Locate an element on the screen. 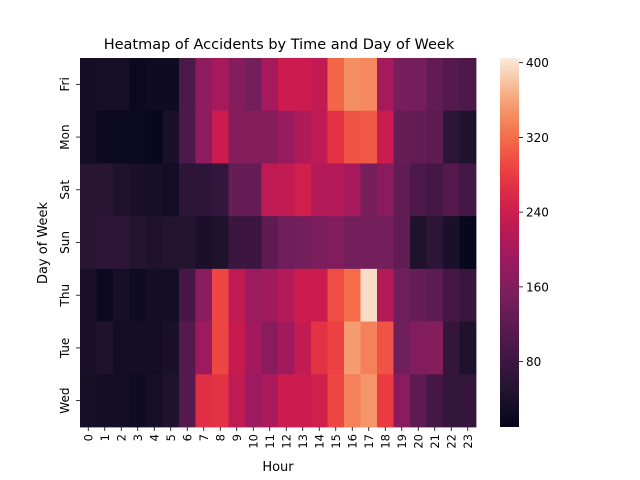 The height and width of the screenshot is (480, 640). colorbar-gradient is located at coordinates (509, 242).